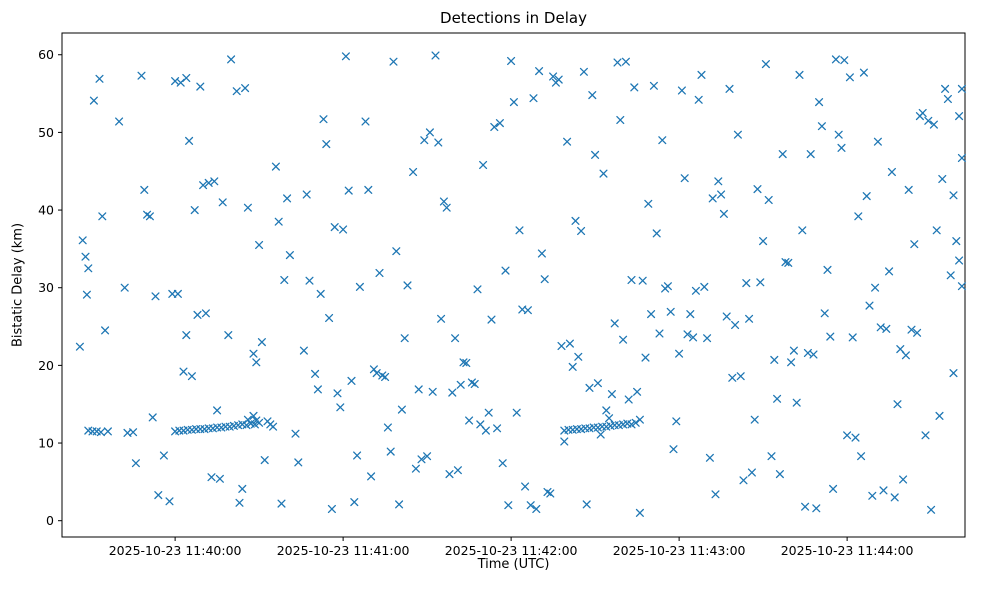 This screenshot has width=989, height=590. I want to click on y-tick-label: 20, so click(46, 365).